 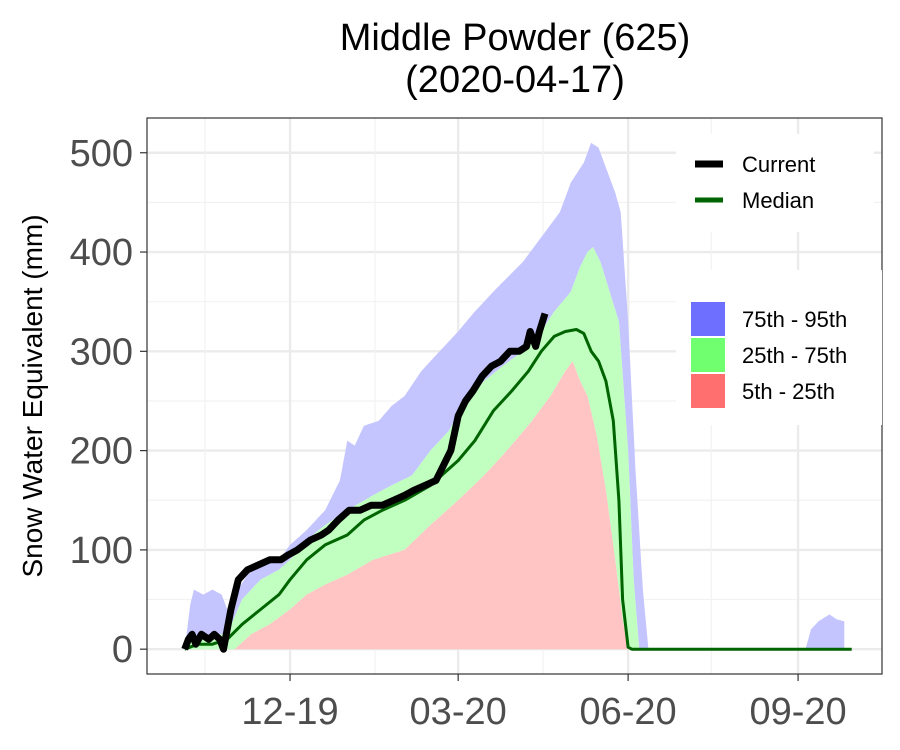 What do you see at coordinates (101, 253) in the screenshot?
I see `y-tick-label: 400` at bounding box center [101, 253].